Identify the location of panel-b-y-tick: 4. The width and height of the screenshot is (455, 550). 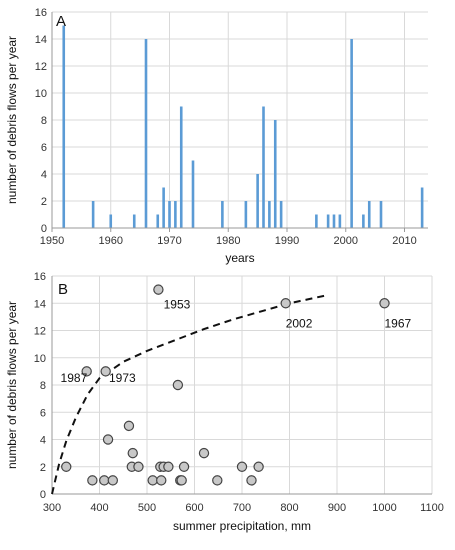
(43, 441).